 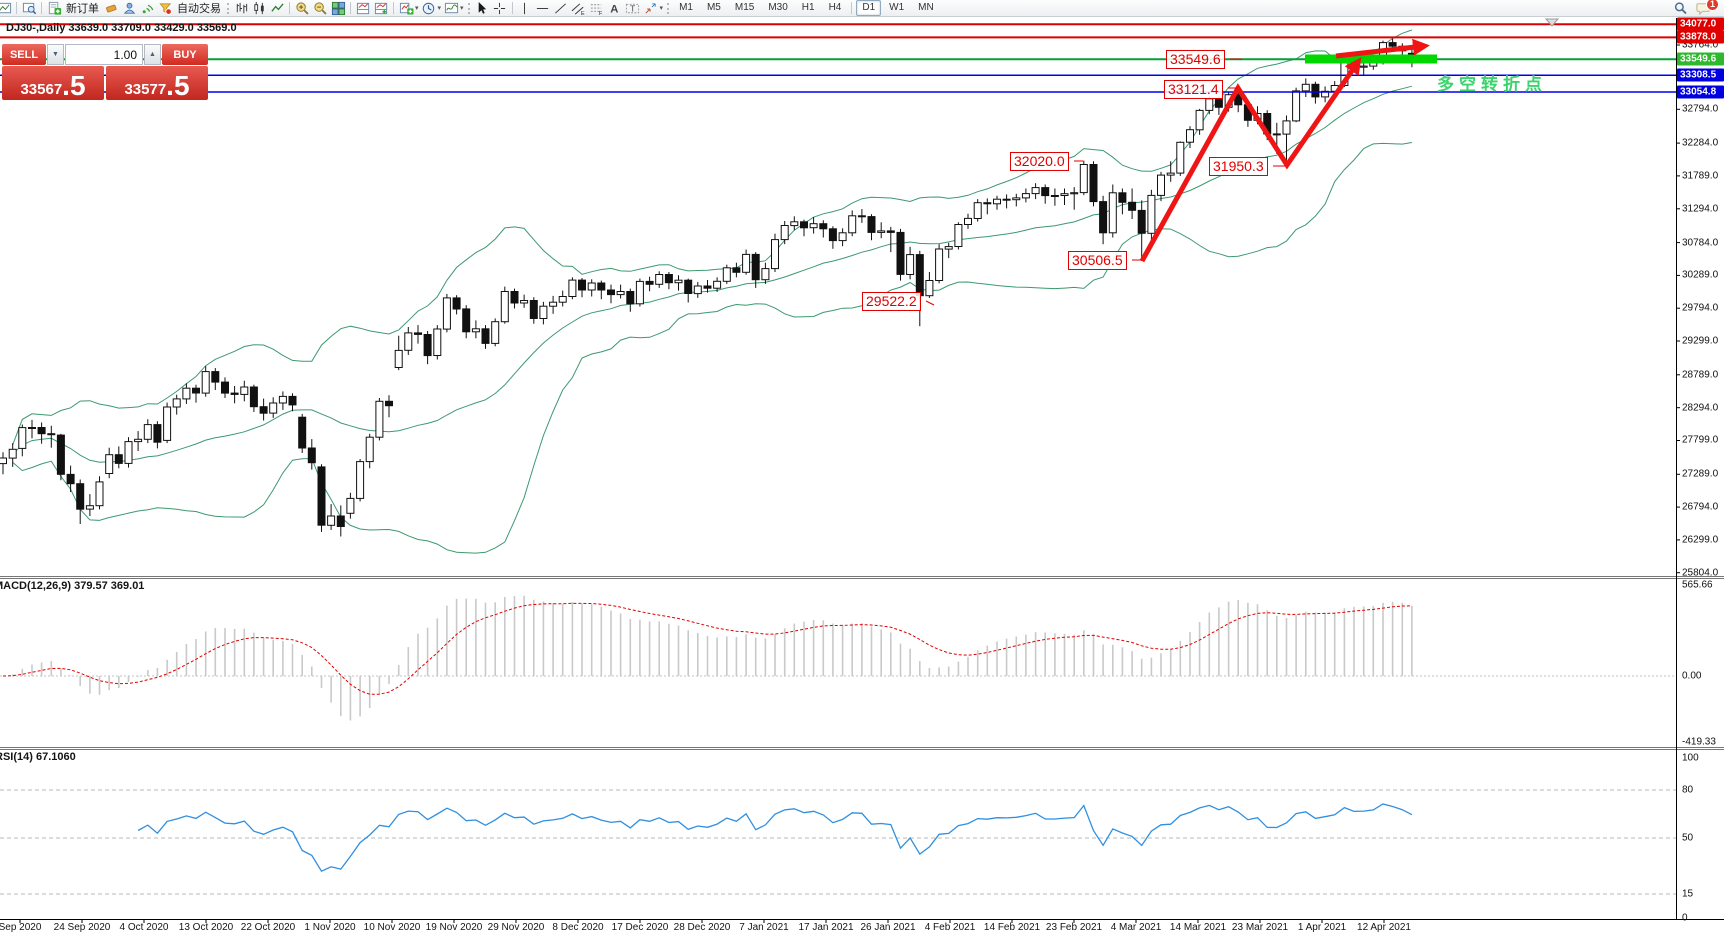 I want to click on timeframe-w1: W1, so click(x=897, y=7).